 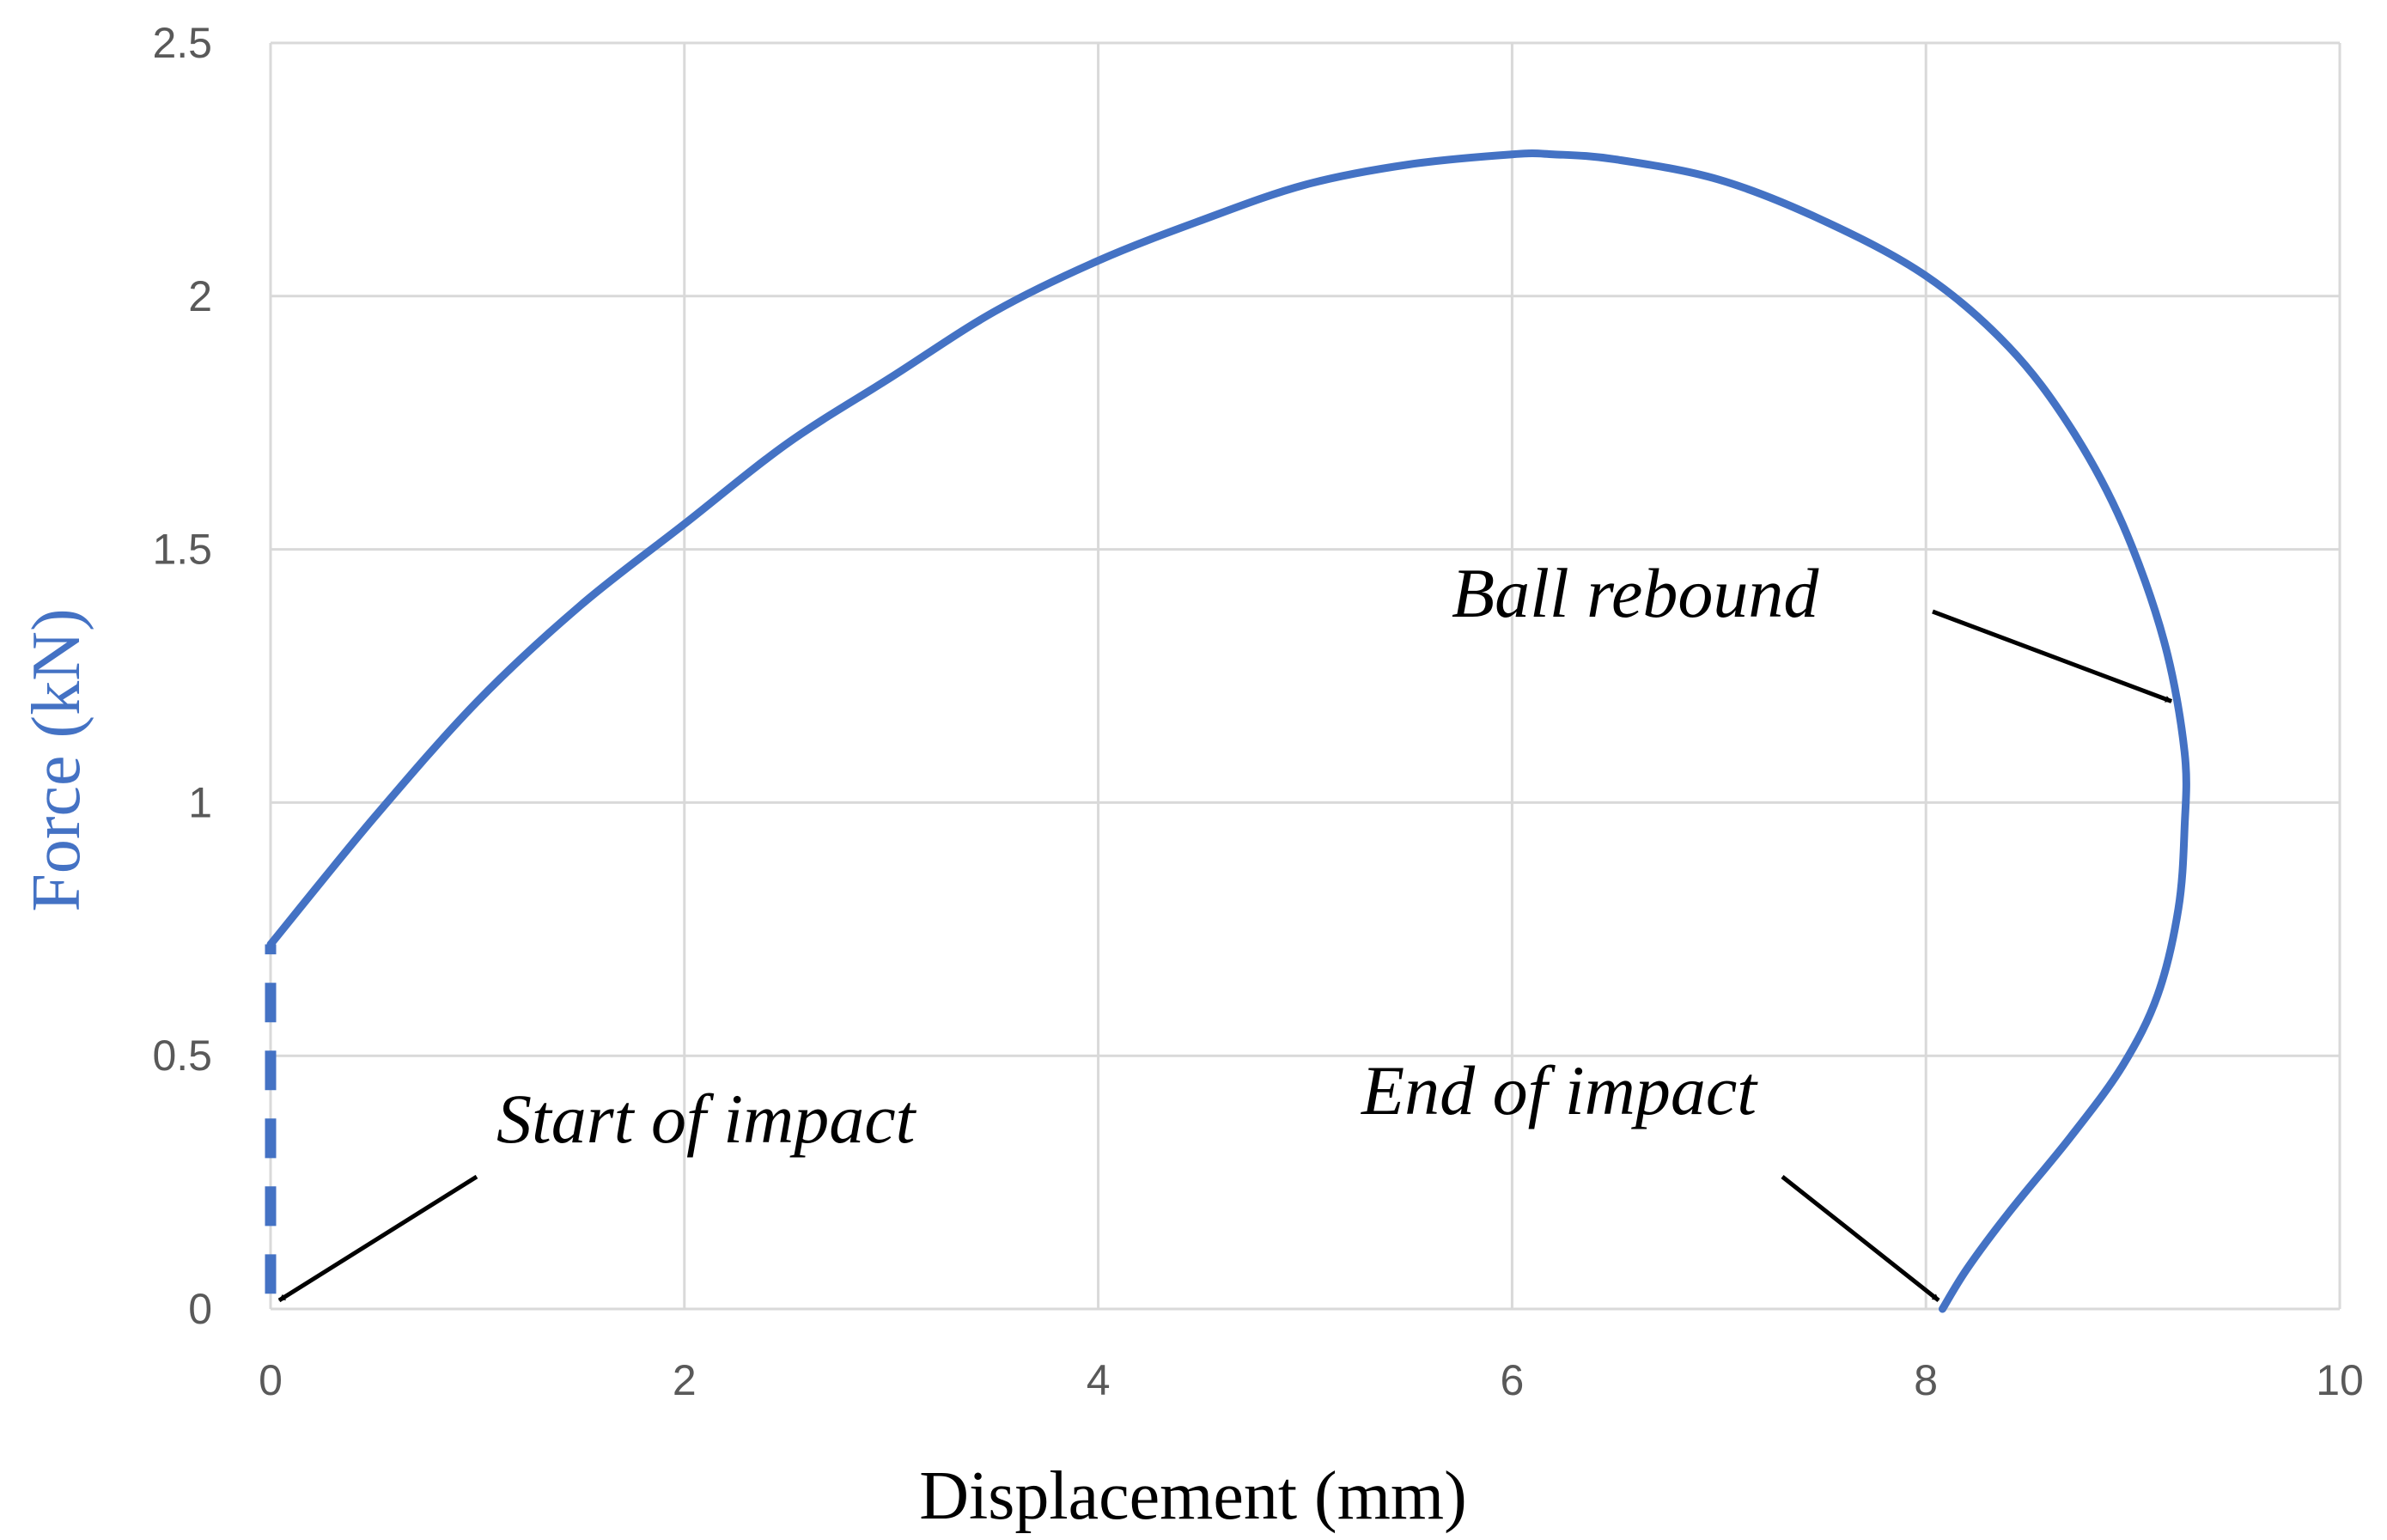 I want to click on end-of-impact-arrow, so click(x=1860, y=1238).